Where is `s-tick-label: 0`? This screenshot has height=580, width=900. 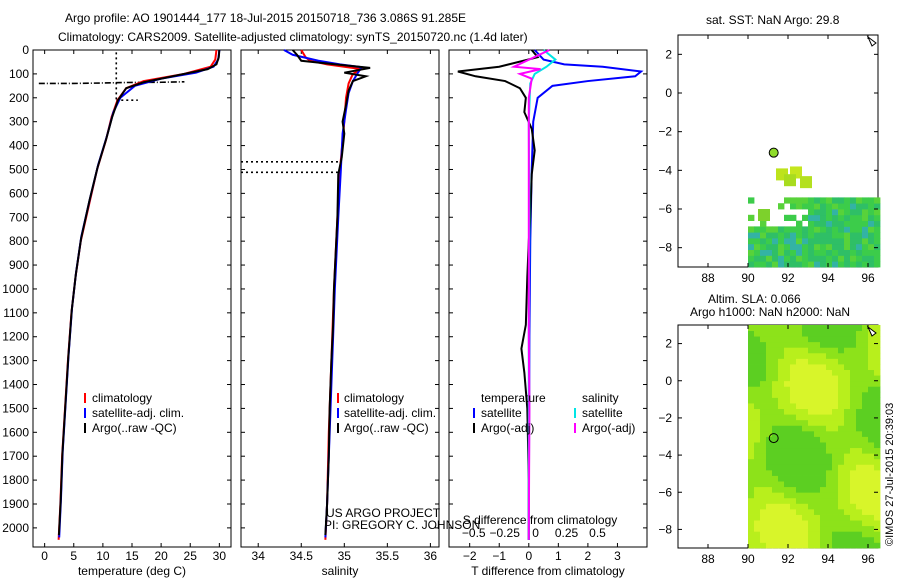
s-tick-label: 0 is located at coordinates (535, 533).